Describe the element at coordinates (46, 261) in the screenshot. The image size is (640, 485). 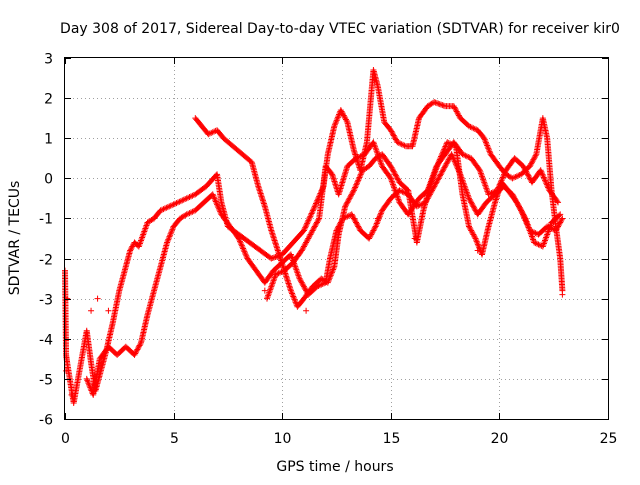
I see `y-tick-label: -2` at that location.